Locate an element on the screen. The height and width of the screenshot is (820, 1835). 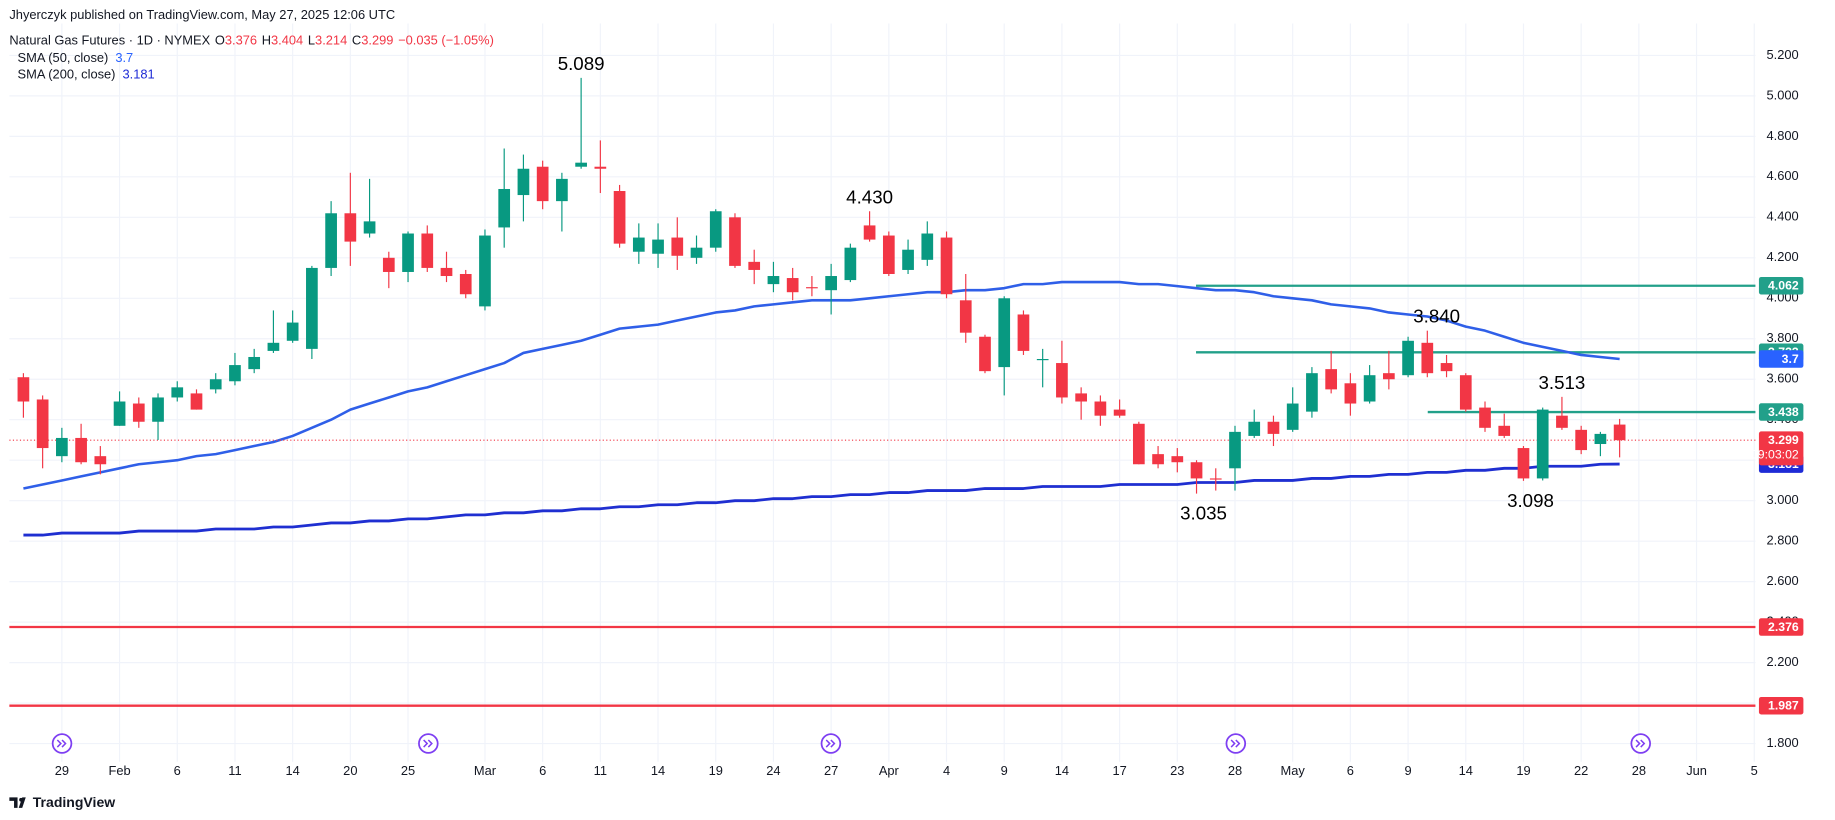
event-icons is located at coordinates (851, 743).